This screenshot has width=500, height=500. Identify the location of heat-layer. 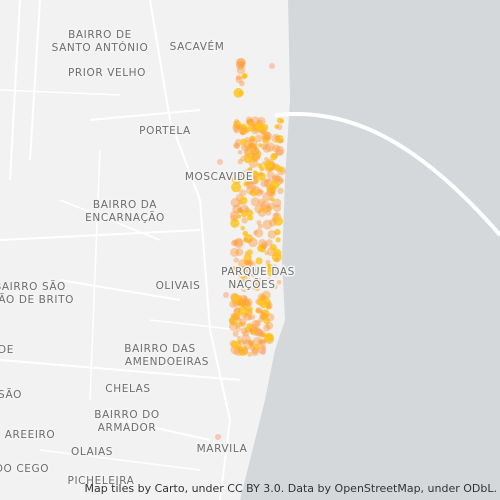
(250, 249).